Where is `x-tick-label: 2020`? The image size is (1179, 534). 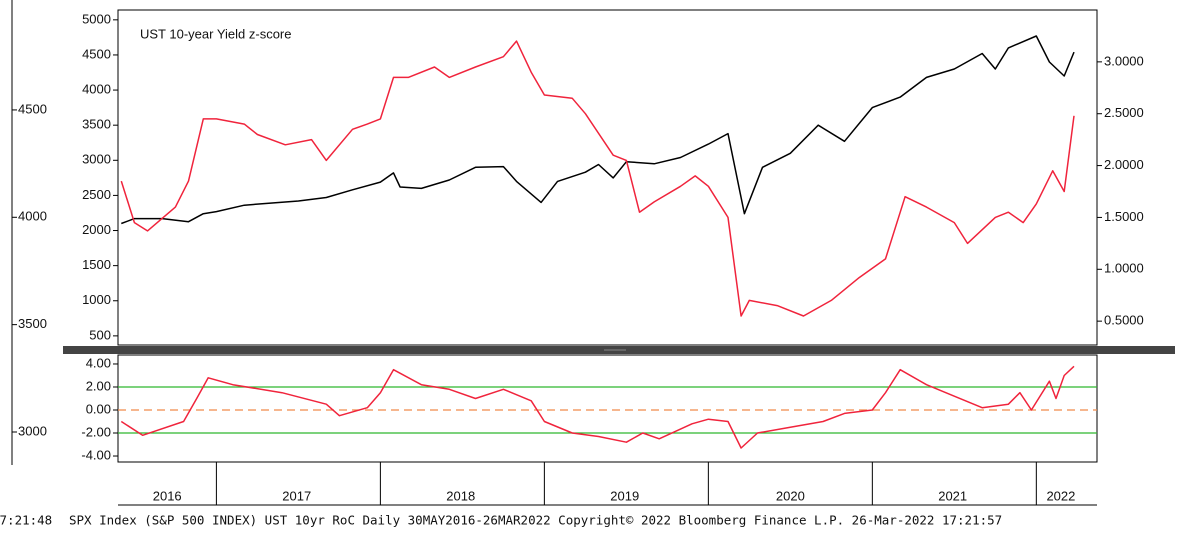
x-tick-label: 2020 is located at coordinates (790, 495).